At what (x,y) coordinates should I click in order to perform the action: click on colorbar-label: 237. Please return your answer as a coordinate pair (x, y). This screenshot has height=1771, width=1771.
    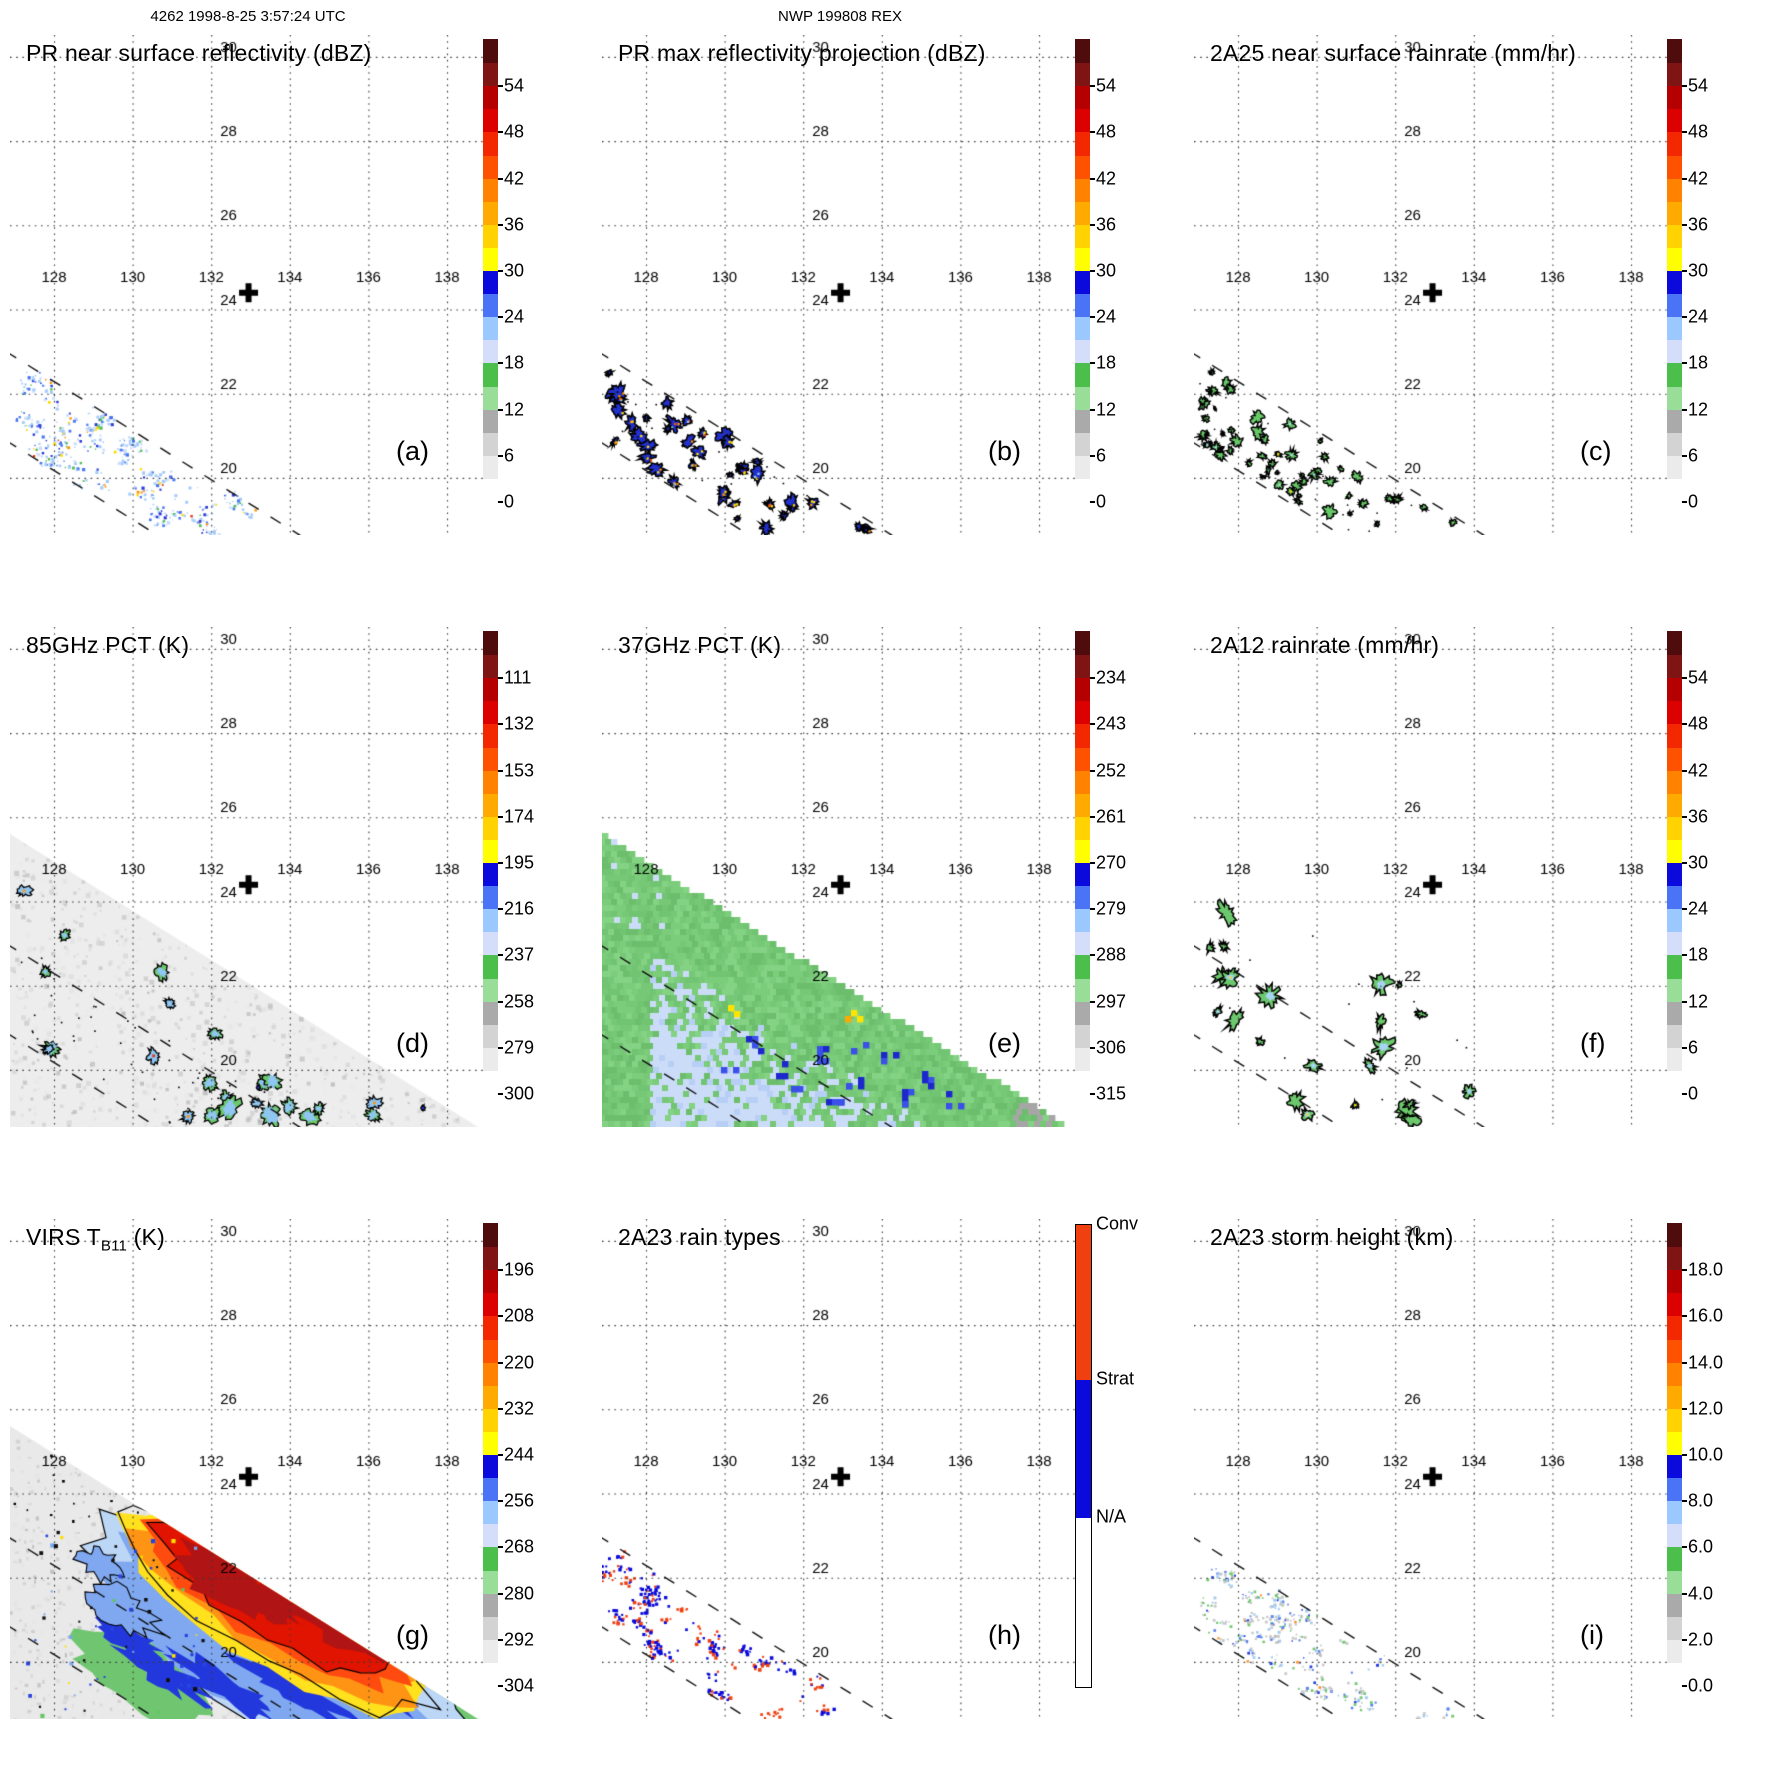
    Looking at the image, I should click on (519, 954).